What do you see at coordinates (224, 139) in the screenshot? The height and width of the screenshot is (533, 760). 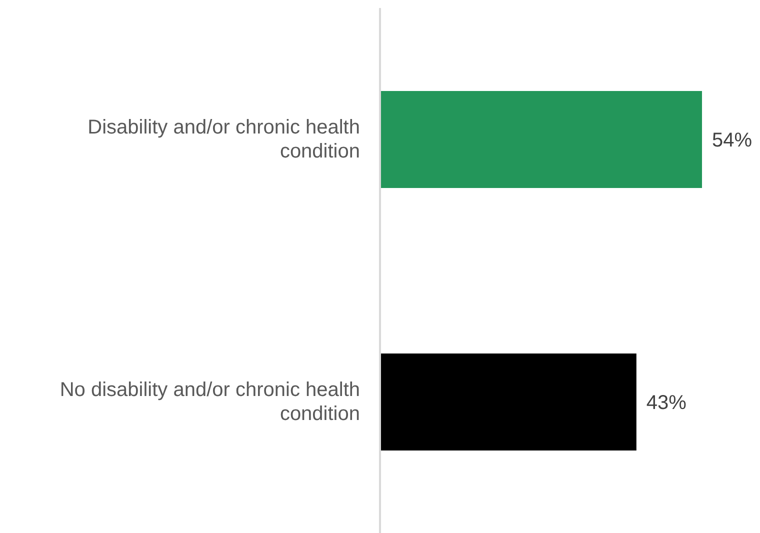 I see `y-tick-label: Disability and/or chronic health condition` at bounding box center [224, 139].